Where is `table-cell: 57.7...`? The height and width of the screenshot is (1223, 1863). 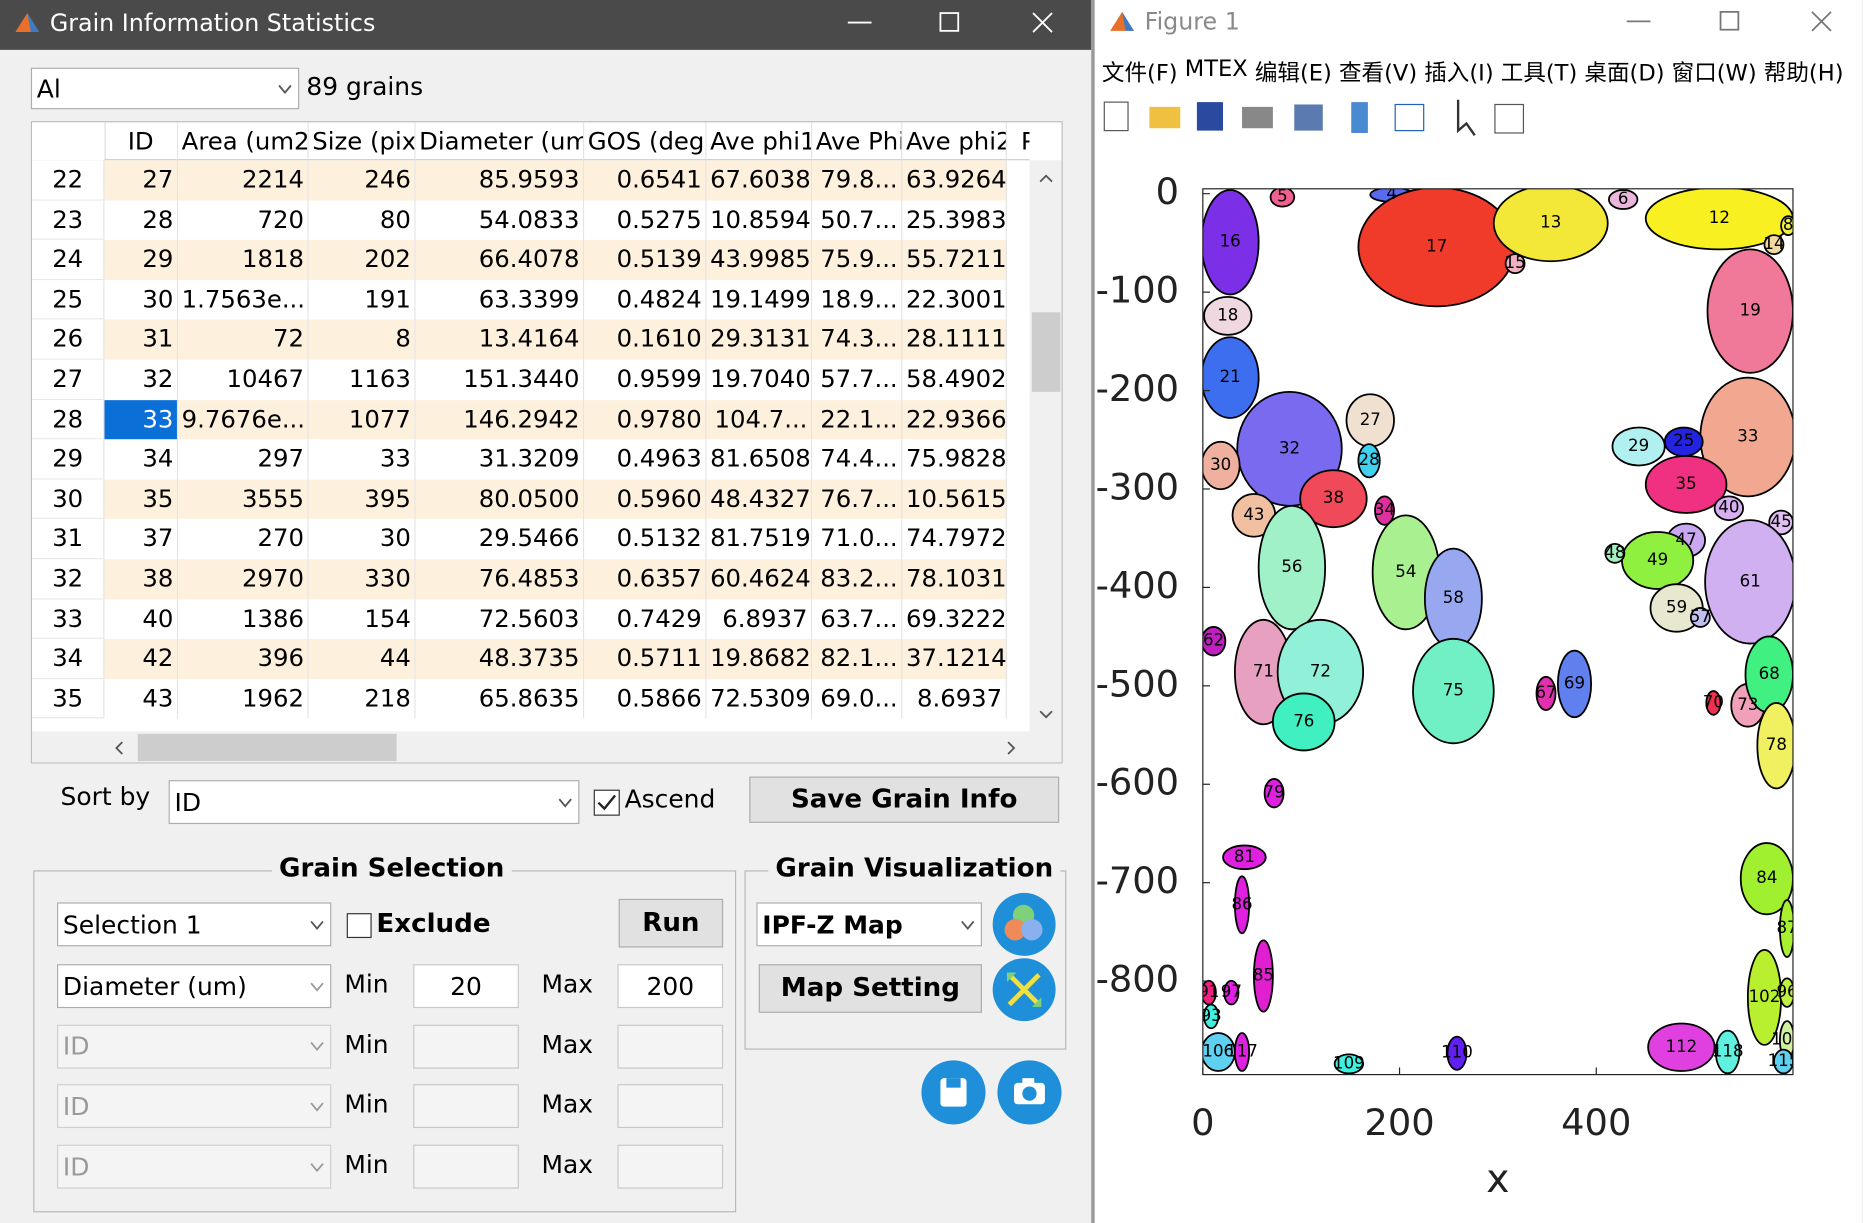 table-cell: 57.7... is located at coordinates (857, 380).